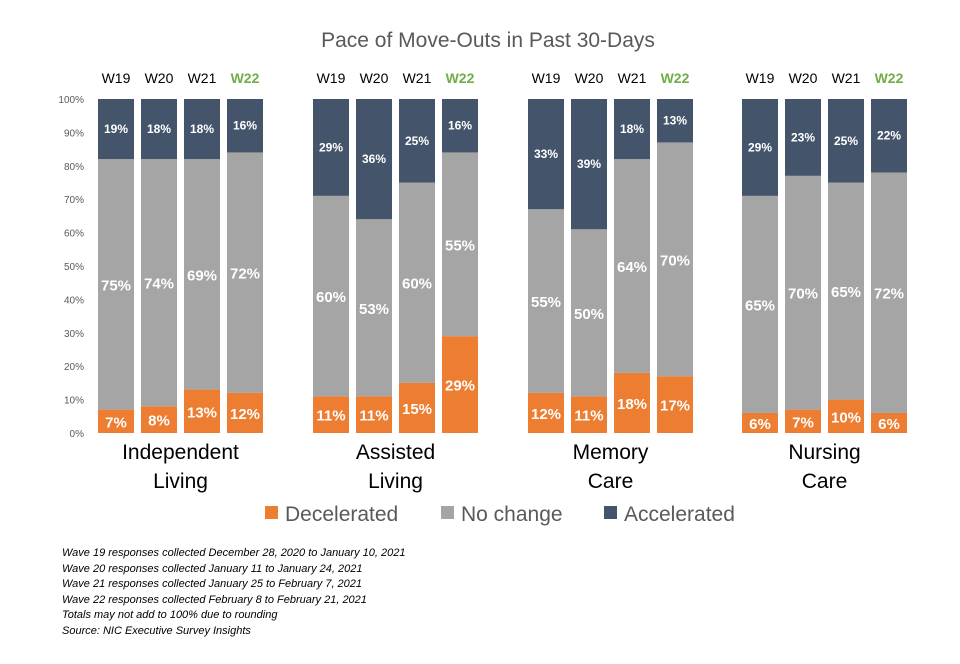  I want to click on bar-group: 7% 75% 19% 8% 74% 18% 13% 69% 18% 12% 72% 16%, so click(180, 266).